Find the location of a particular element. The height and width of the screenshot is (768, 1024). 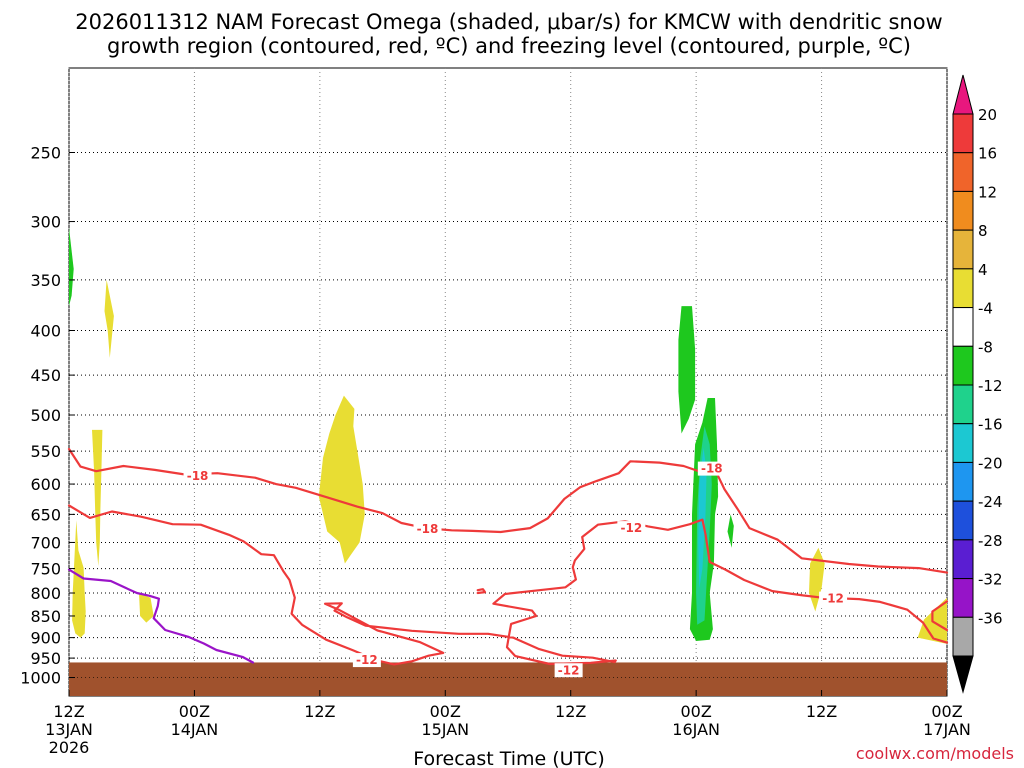

y-tick-label-750: 750 is located at coordinates (45, 569).